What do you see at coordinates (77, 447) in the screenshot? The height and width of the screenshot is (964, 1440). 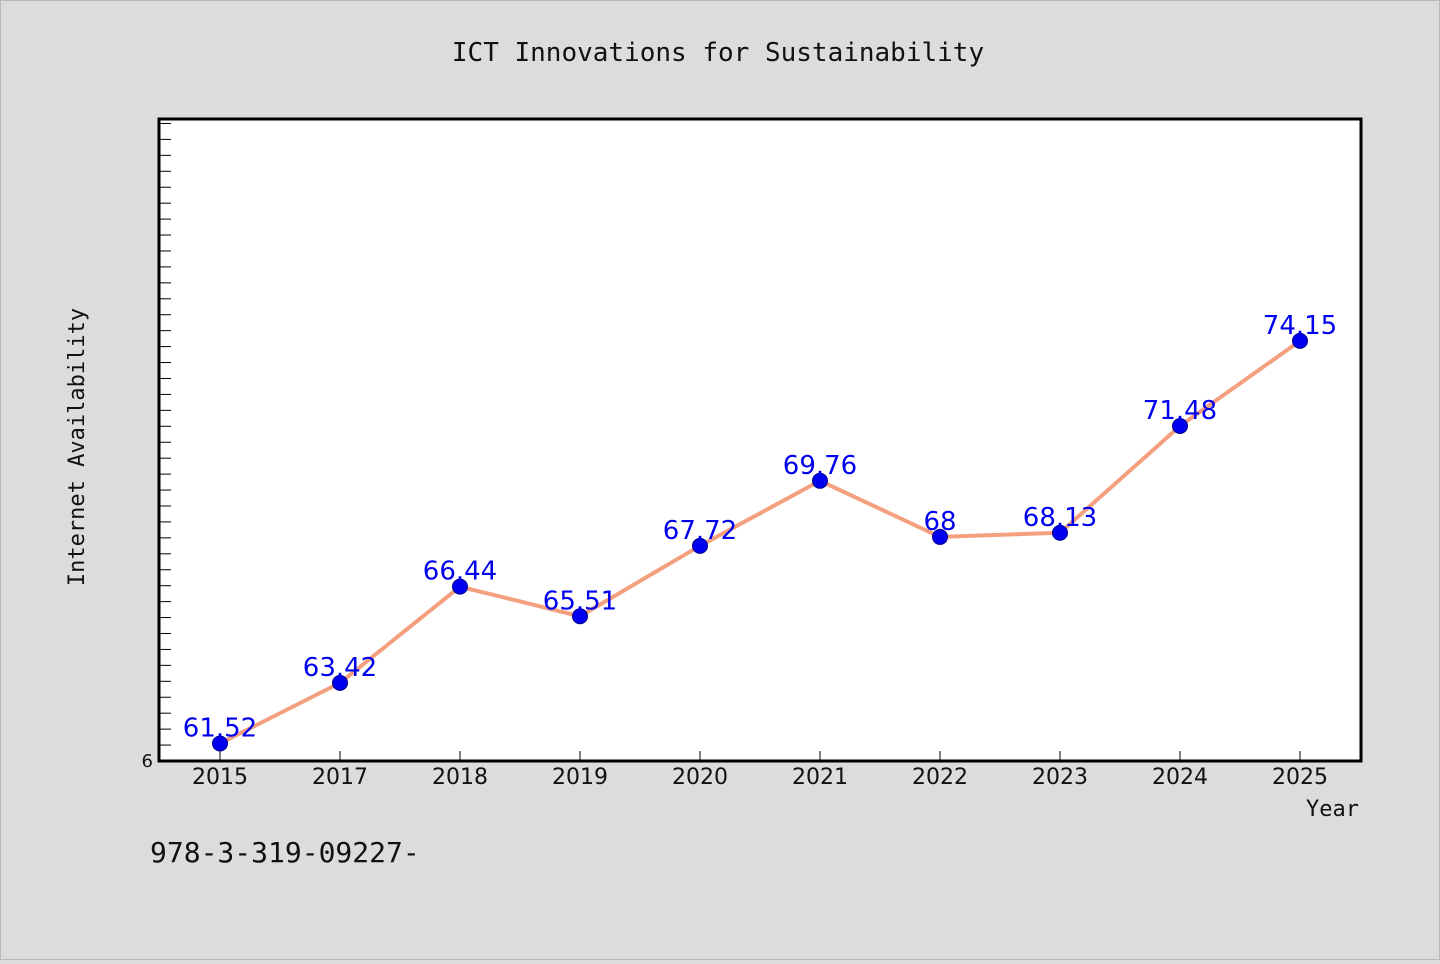 I see `y-axis-label: Internet Availability` at bounding box center [77, 447].